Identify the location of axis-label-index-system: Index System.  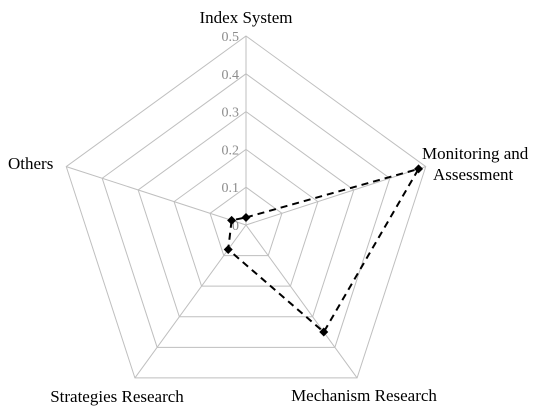
(245, 17).